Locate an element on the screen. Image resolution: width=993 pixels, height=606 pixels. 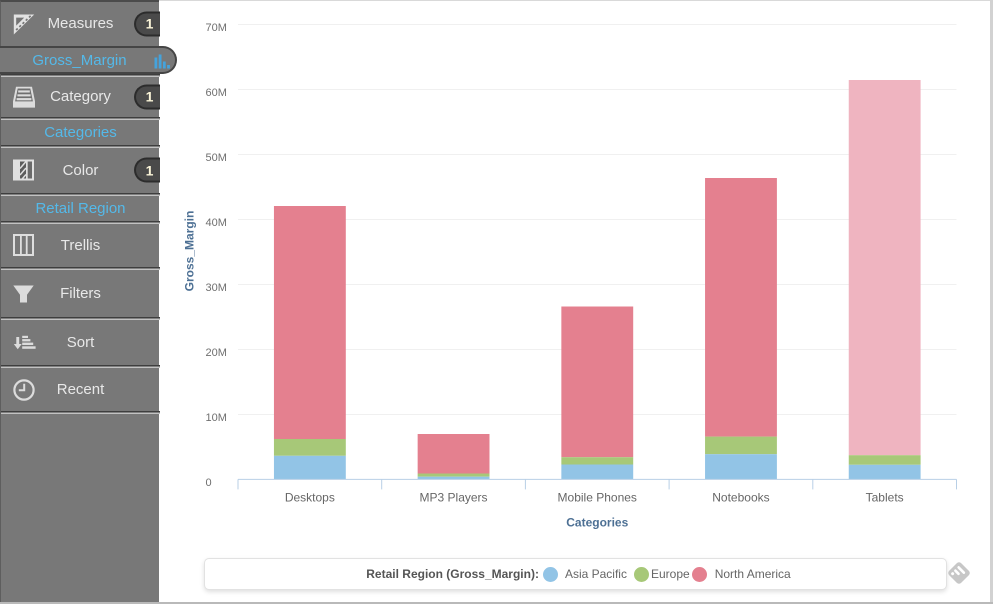
svg-text: Gross_Margin is located at coordinates (190, 251).